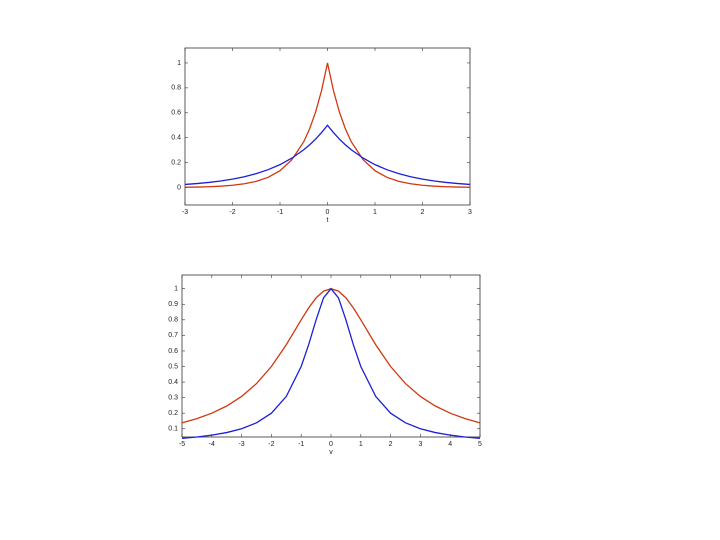 This screenshot has width=720, height=540. Describe the element at coordinates (179, 187) in the screenshot. I see `y-tick-label: 0` at that location.